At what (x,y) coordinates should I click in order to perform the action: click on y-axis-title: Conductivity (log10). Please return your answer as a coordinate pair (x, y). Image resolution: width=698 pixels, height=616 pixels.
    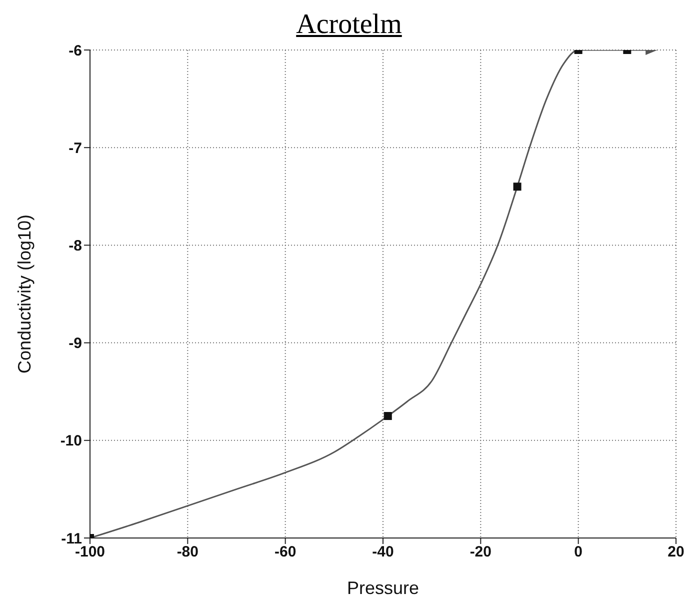
    Looking at the image, I should click on (24, 294).